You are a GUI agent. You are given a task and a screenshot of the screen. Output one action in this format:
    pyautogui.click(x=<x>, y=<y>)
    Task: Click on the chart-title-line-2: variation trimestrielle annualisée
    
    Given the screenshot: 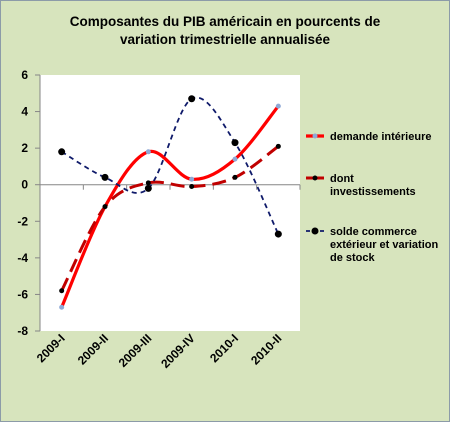 What is the action you would take?
    pyautogui.click(x=225, y=39)
    